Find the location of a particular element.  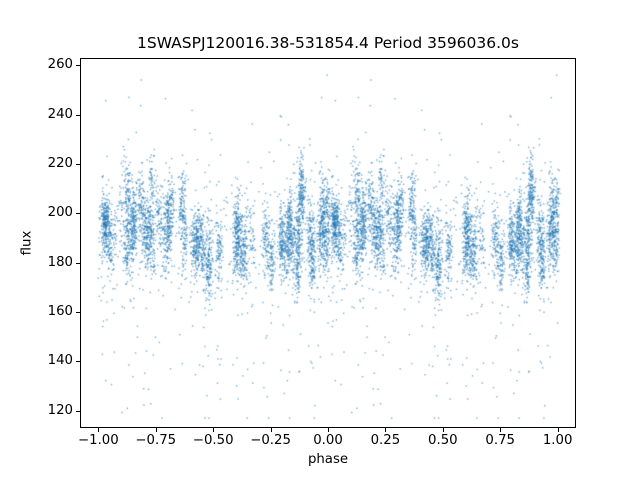

y-tick-label: 240 is located at coordinates (60, 114).